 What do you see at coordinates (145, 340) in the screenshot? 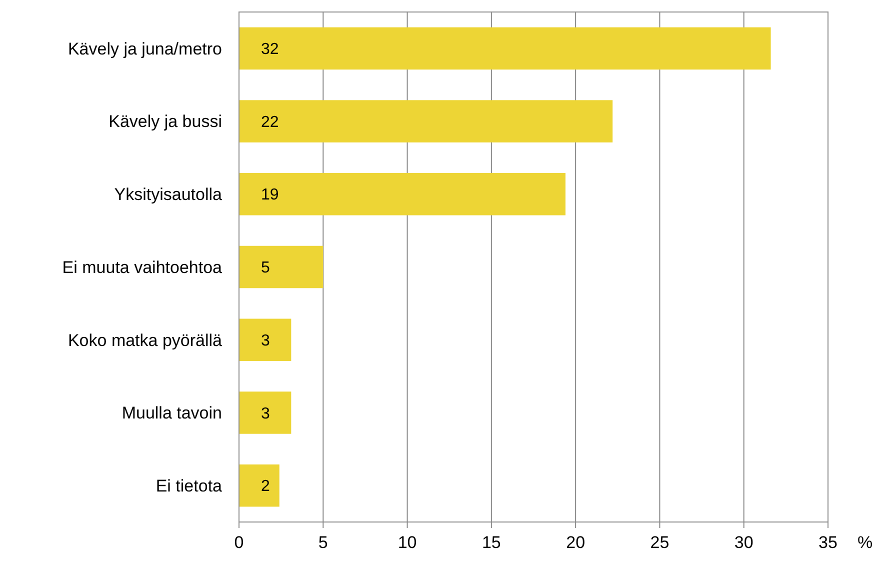
I see `y-tick-label: Koko matka pyörällä` at bounding box center [145, 340].